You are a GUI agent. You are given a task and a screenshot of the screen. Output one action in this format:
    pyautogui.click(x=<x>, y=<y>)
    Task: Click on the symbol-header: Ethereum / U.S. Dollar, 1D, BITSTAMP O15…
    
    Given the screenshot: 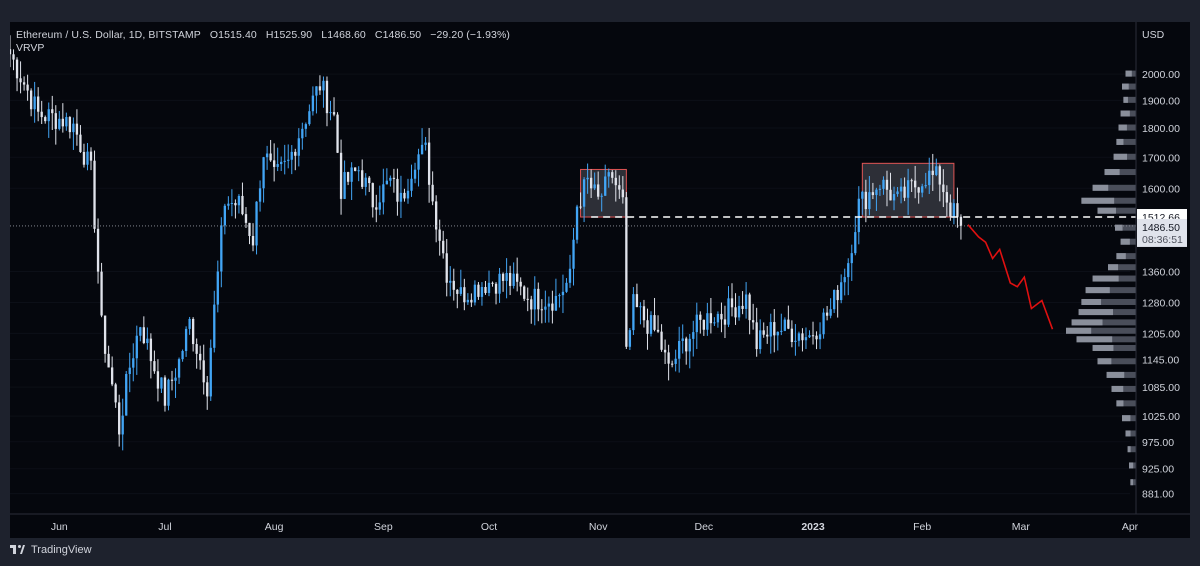 What is the action you would take?
    pyautogui.click(x=266, y=35)
    